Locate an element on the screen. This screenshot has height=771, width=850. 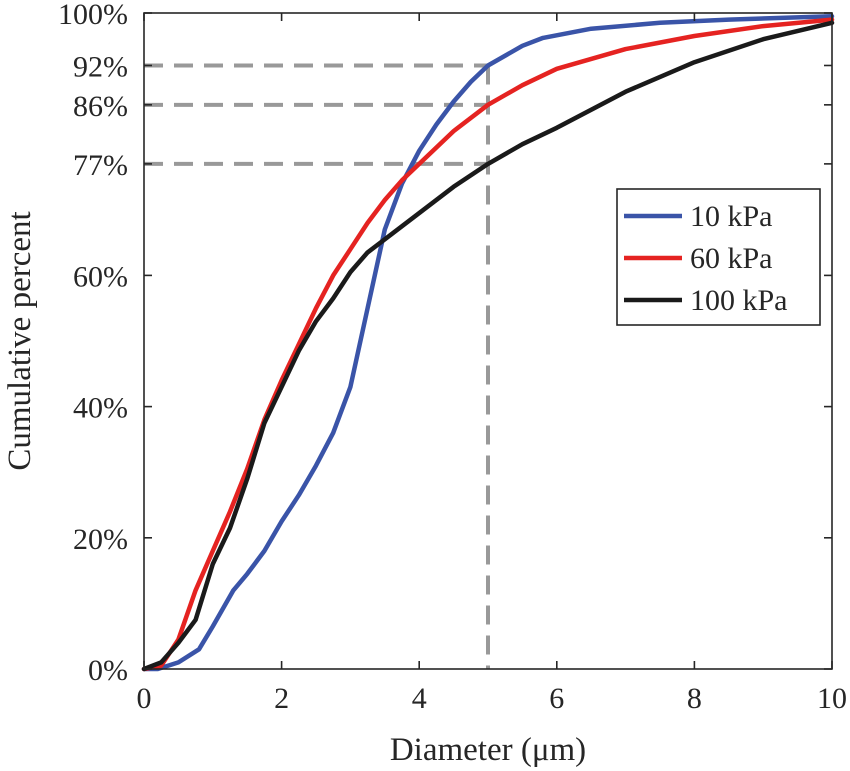
x-axis-title: Diameter (μm) is located at coordinates (488, 750).